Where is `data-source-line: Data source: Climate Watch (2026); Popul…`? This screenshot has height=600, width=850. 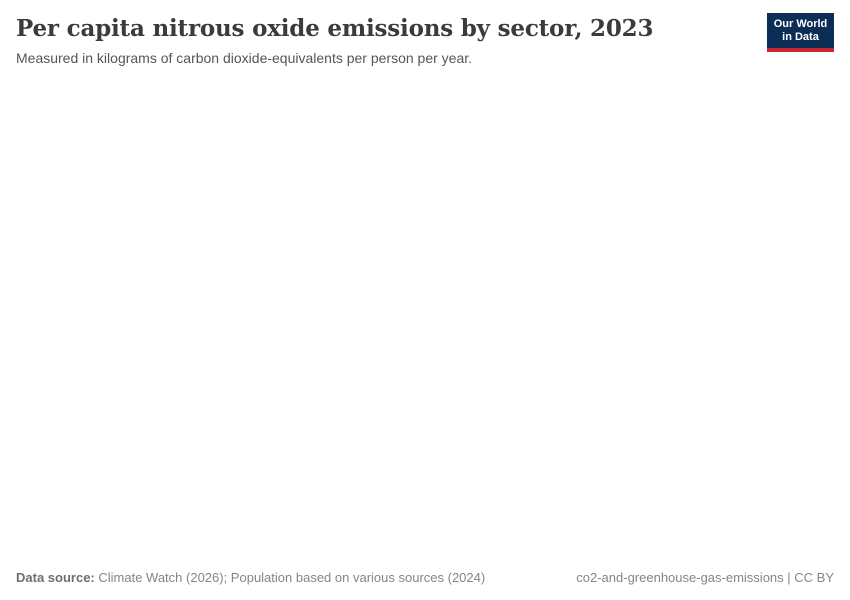 data-source-line: Data source: Climate Watch (2026); Popul… is located at coordinates (250, 578).